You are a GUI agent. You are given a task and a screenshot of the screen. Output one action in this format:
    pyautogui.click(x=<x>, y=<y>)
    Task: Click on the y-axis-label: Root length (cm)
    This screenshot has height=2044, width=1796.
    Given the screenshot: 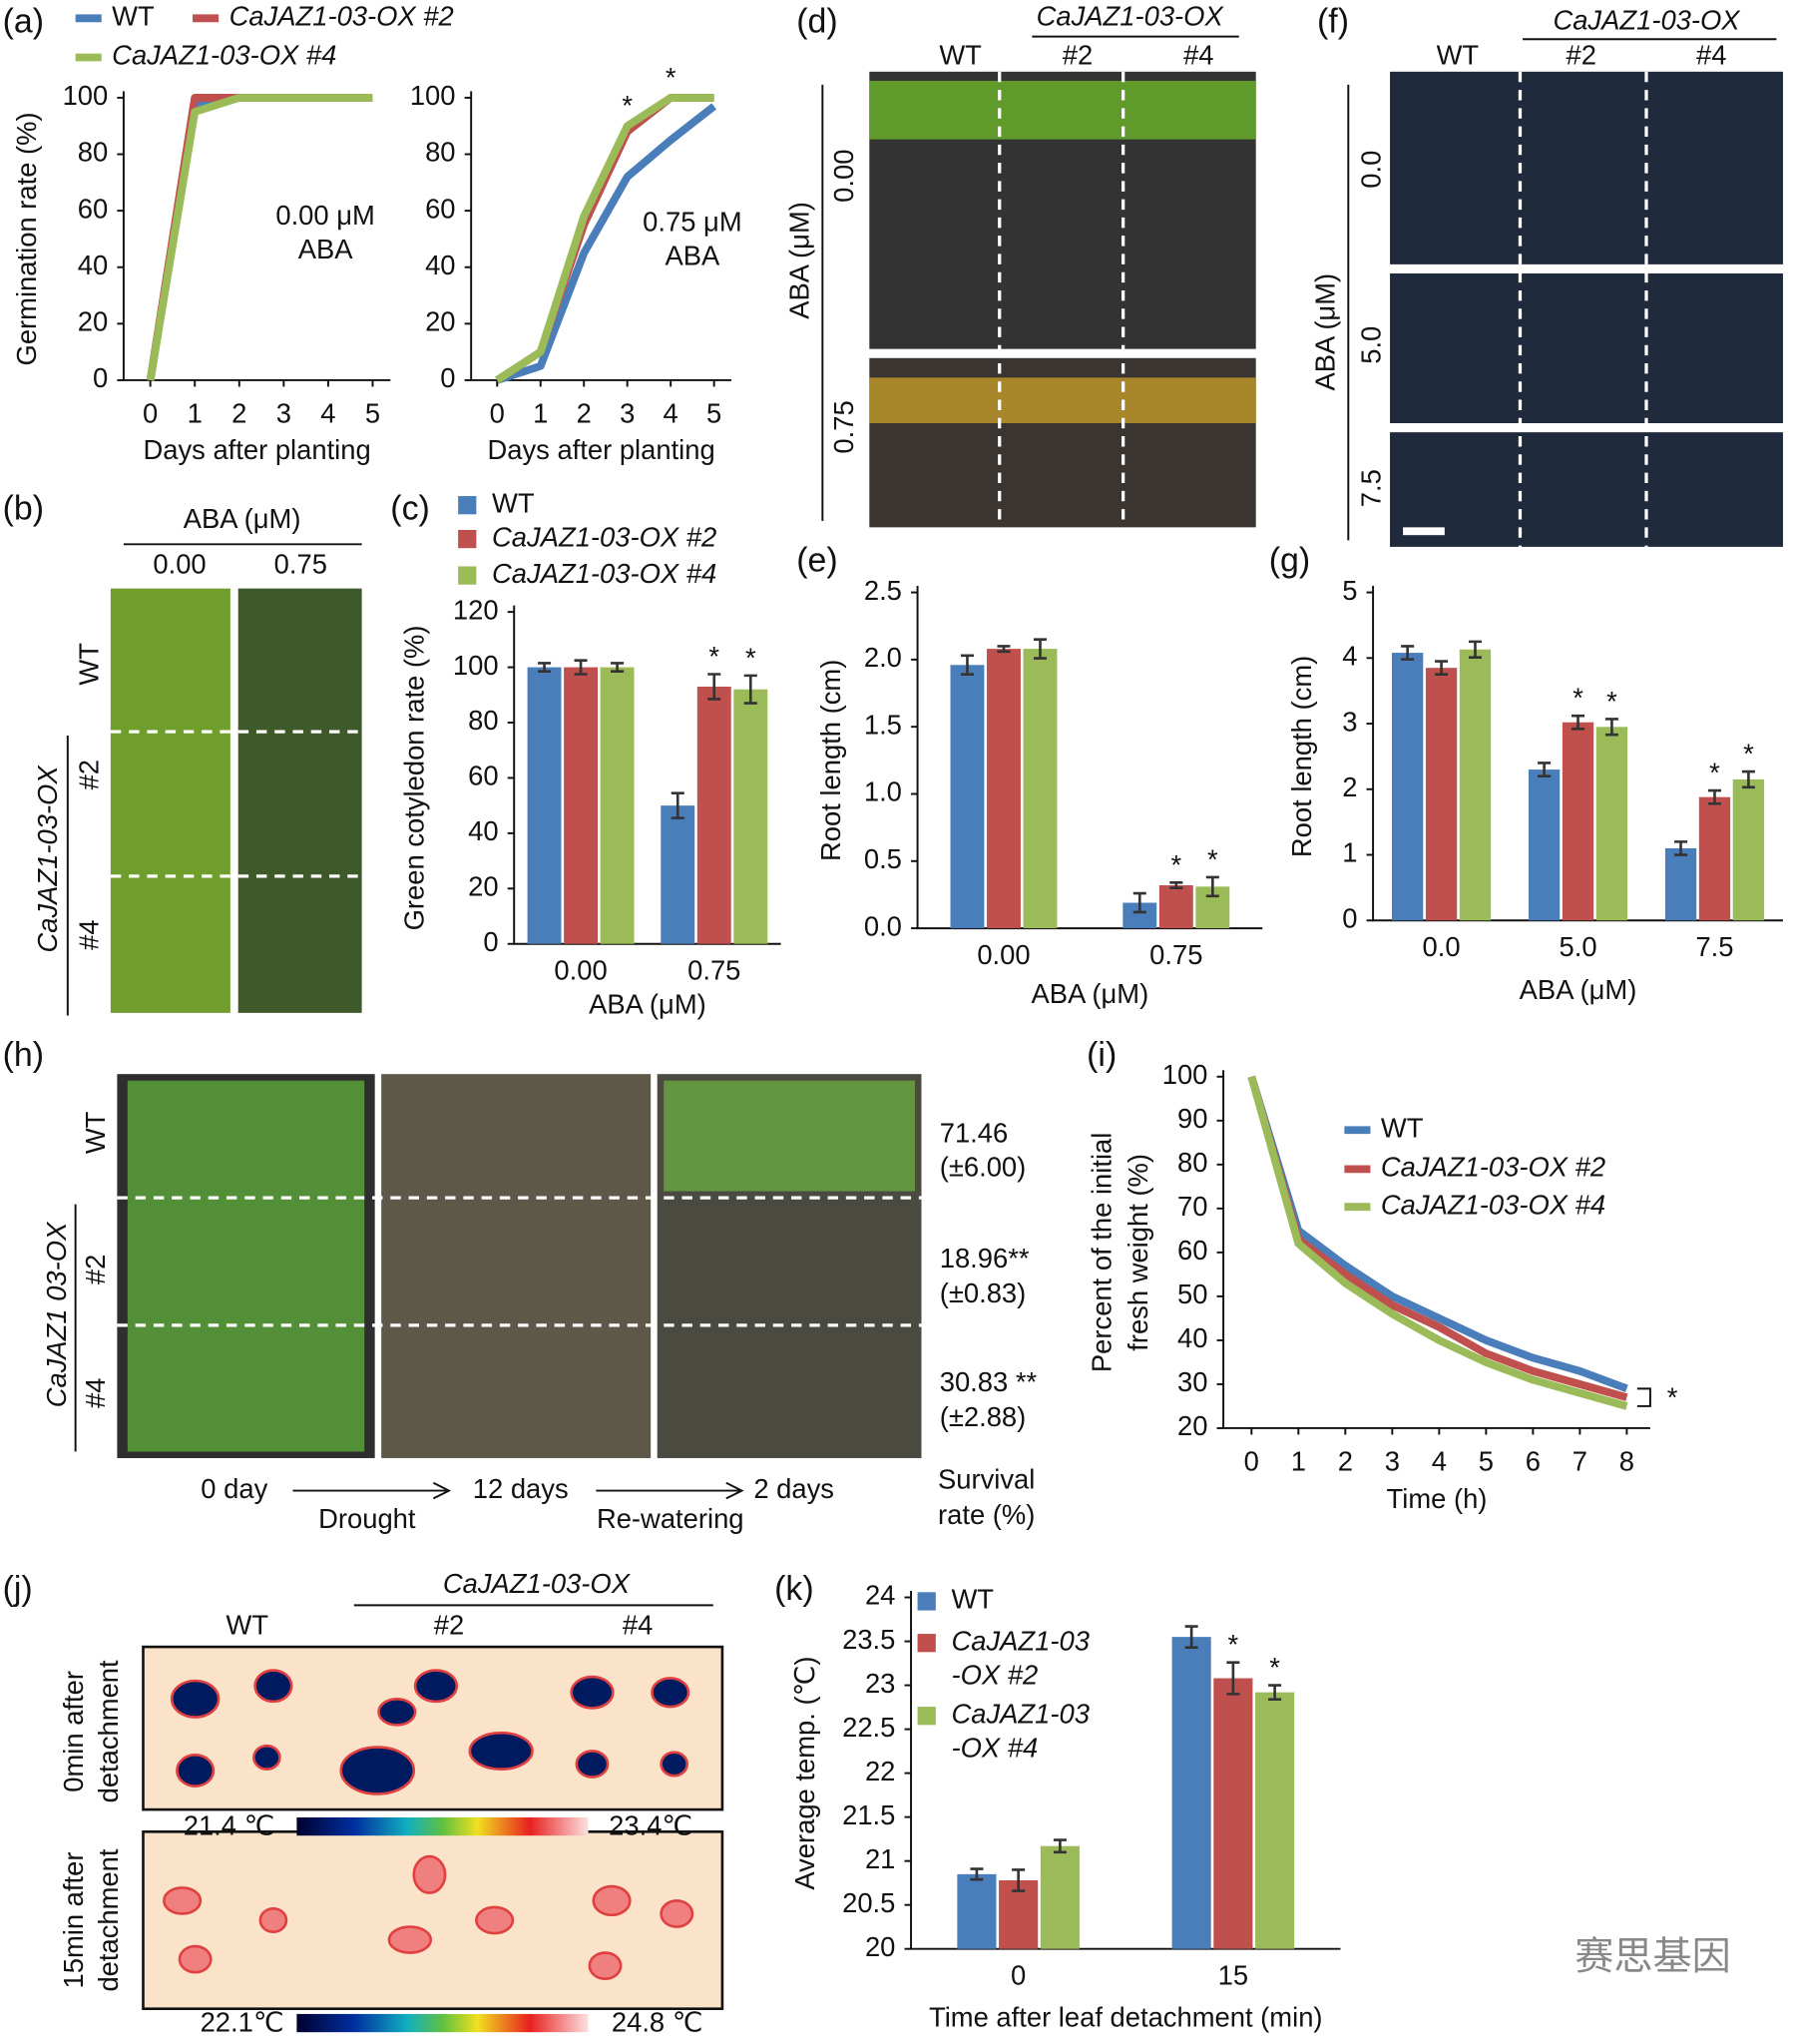 What is the action you would take?
    pyautogui.click(x=1301, y=756)
    